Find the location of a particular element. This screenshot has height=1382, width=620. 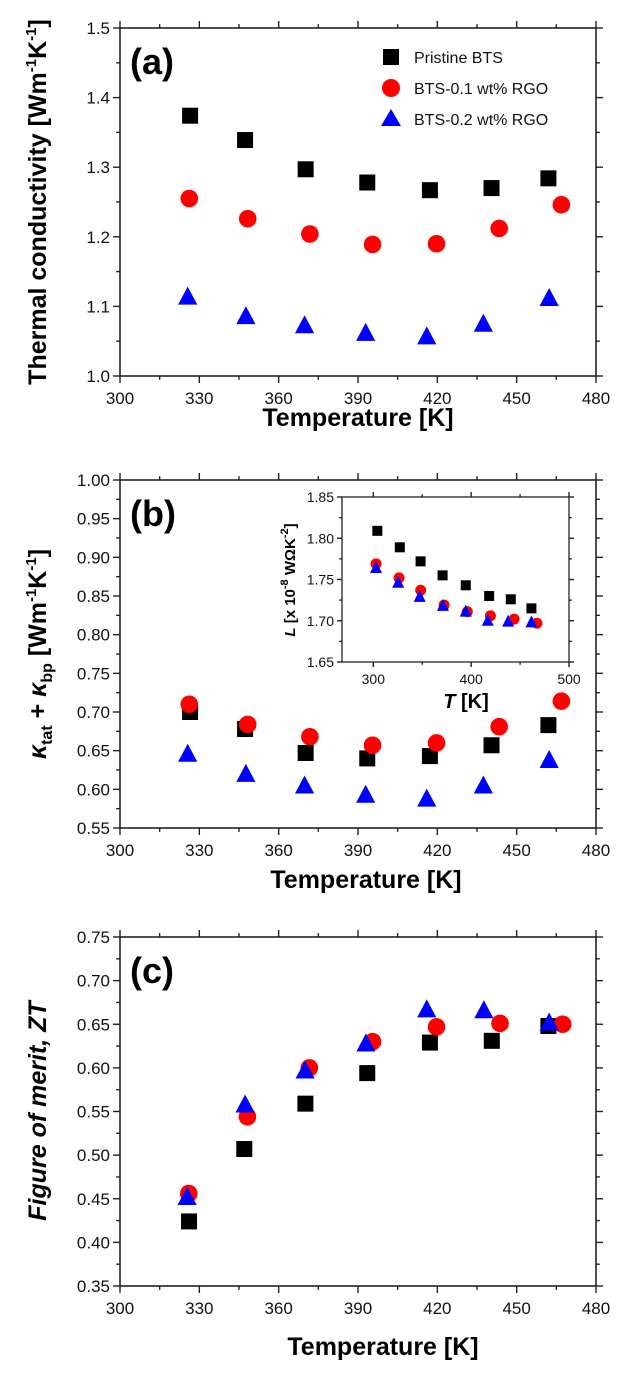

legend-label-0-2wt: BTS-0.2 wt% RGO is located at coordinates (481, 120).